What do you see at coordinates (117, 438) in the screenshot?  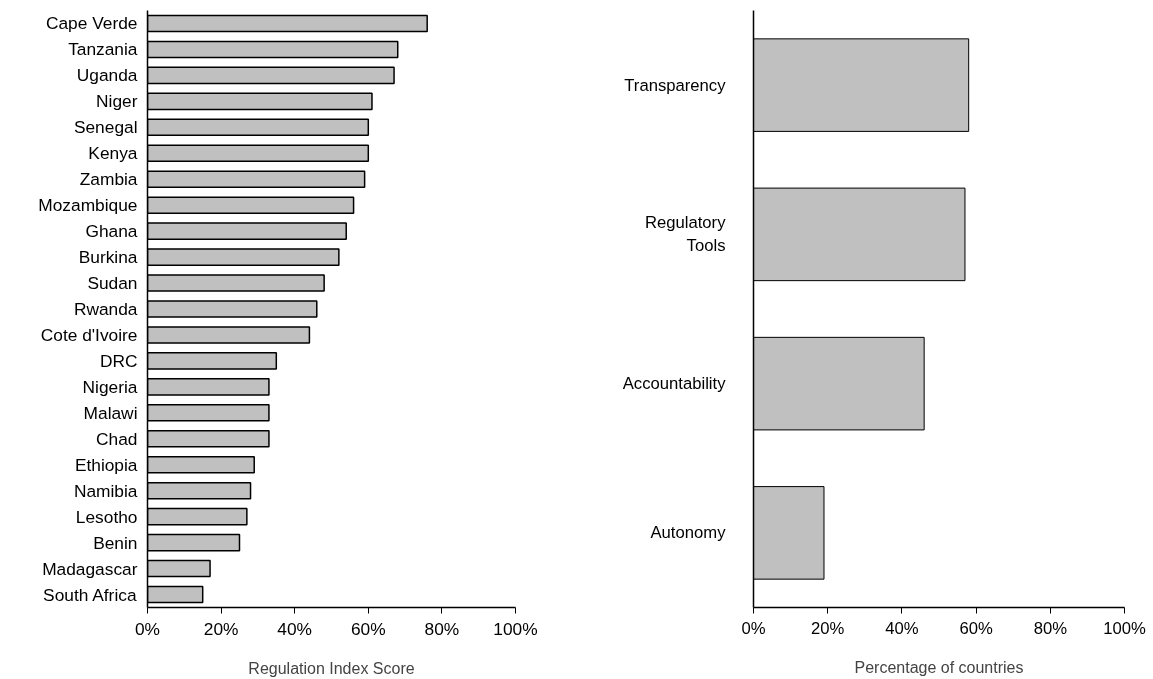 I see `y-tick-label: Chad` at bounding box center [117, 438].